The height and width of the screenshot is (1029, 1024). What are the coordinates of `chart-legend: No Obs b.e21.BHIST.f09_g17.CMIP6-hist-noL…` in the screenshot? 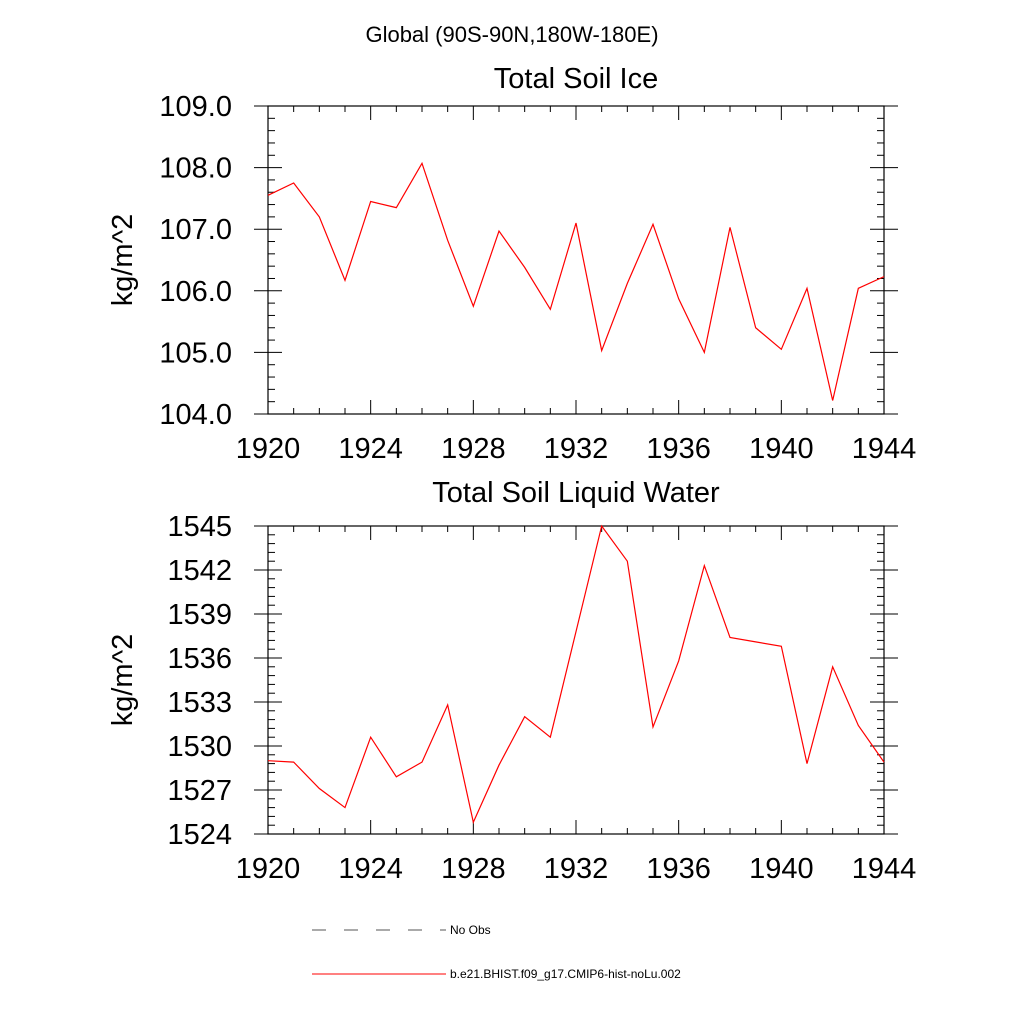 It's located at (496, 952).